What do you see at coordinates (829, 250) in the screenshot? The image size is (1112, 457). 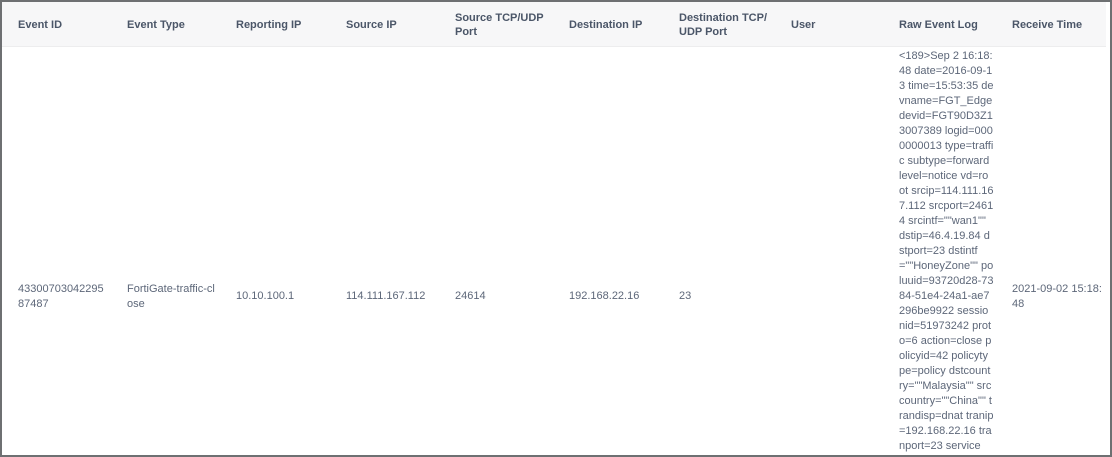 I see `cell-user` at bounding box center [829, 250].